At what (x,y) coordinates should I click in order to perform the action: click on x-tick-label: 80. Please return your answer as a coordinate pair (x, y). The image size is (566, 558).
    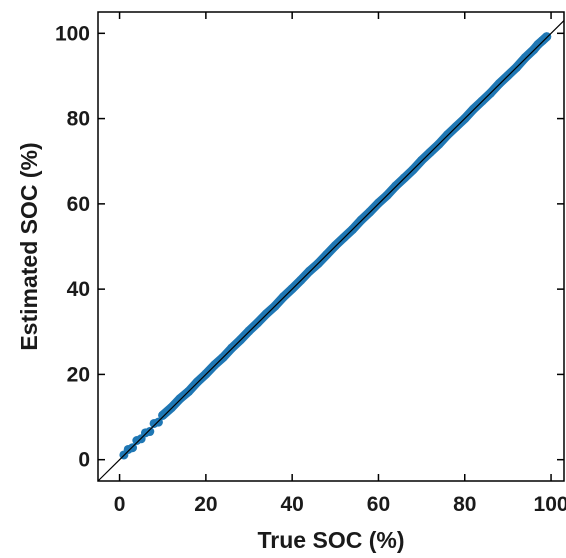
    Looking at the image, I should click on (464, 504).